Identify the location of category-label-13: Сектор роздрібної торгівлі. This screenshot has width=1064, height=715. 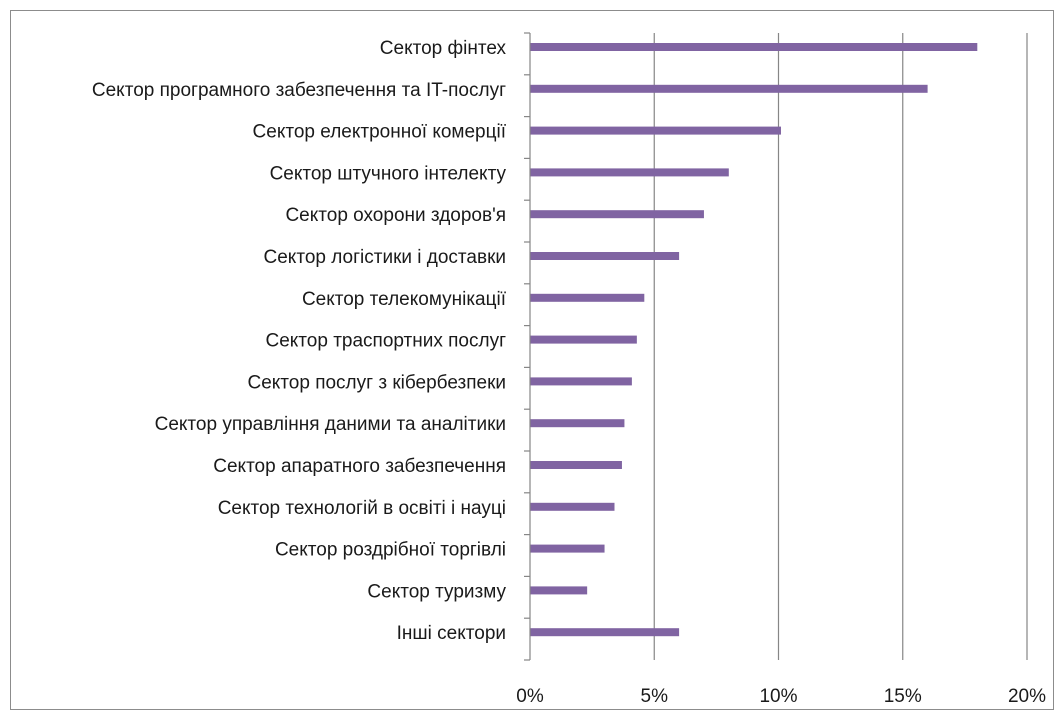
(390, 550).